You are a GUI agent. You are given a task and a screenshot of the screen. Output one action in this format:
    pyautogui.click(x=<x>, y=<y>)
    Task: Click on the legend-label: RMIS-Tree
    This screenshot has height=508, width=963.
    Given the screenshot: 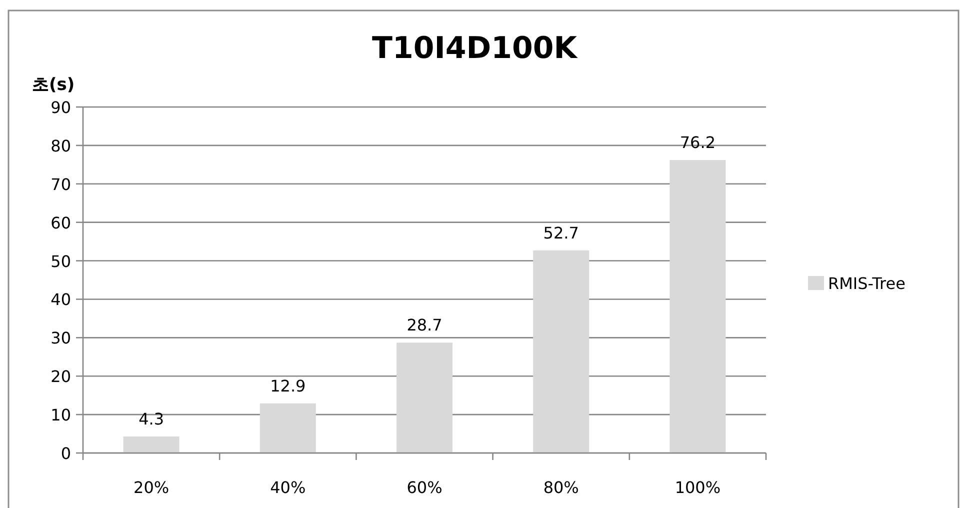 What is the action you would take?
    pyautogui.click(x=867, y=283)
    